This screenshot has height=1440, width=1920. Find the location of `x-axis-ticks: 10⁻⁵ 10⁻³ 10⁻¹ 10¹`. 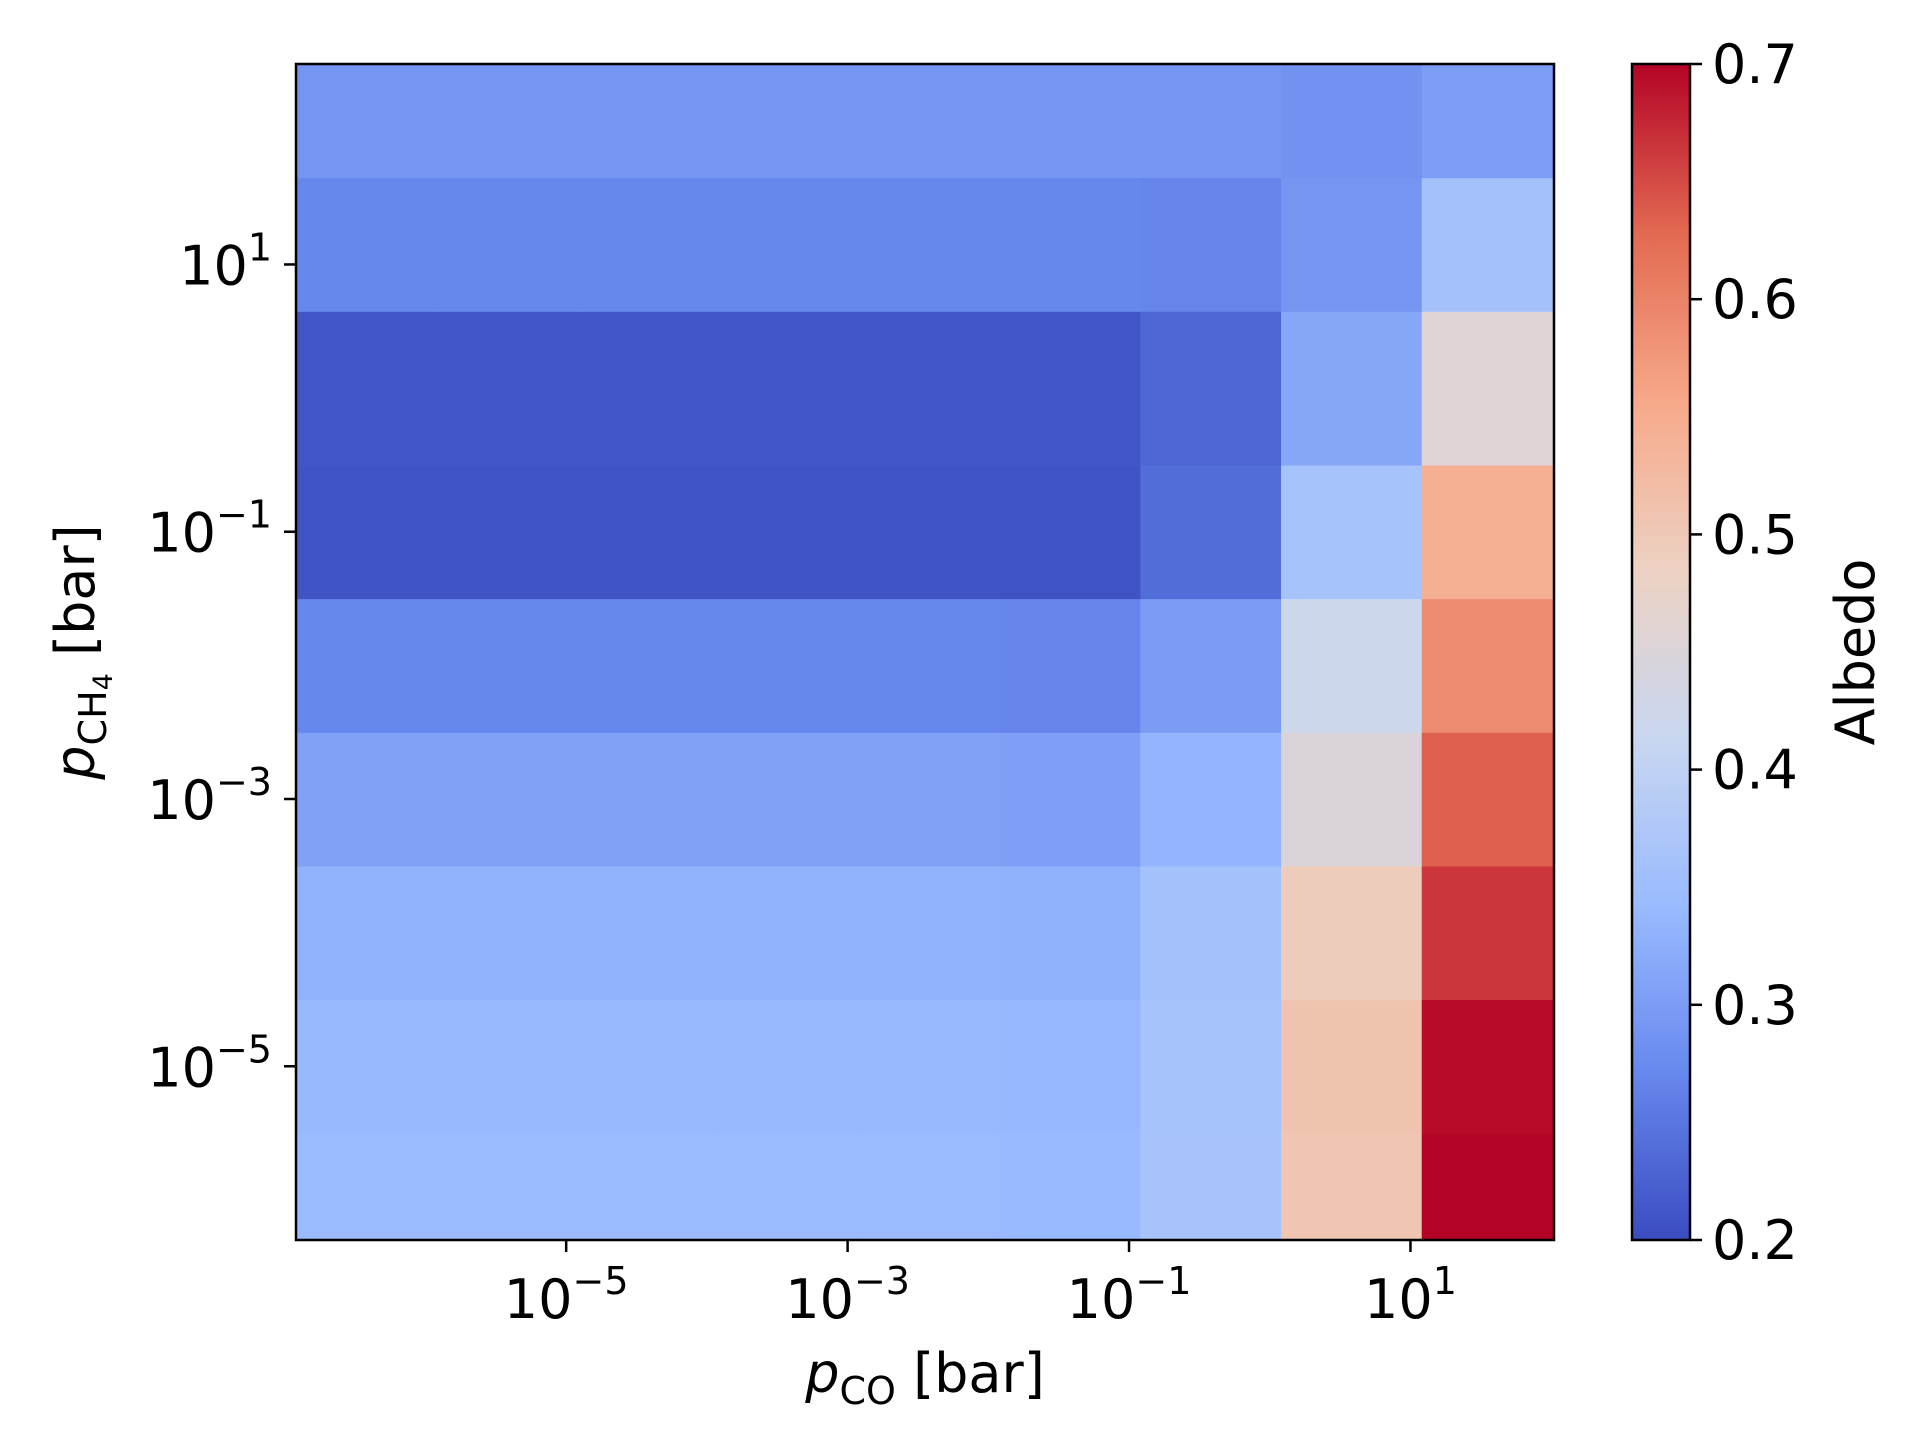

x-axis-ticks: 10⁻⁵ 10⁻³ 10⁻¹ 10¹ is located at coordinates (980, 1285).